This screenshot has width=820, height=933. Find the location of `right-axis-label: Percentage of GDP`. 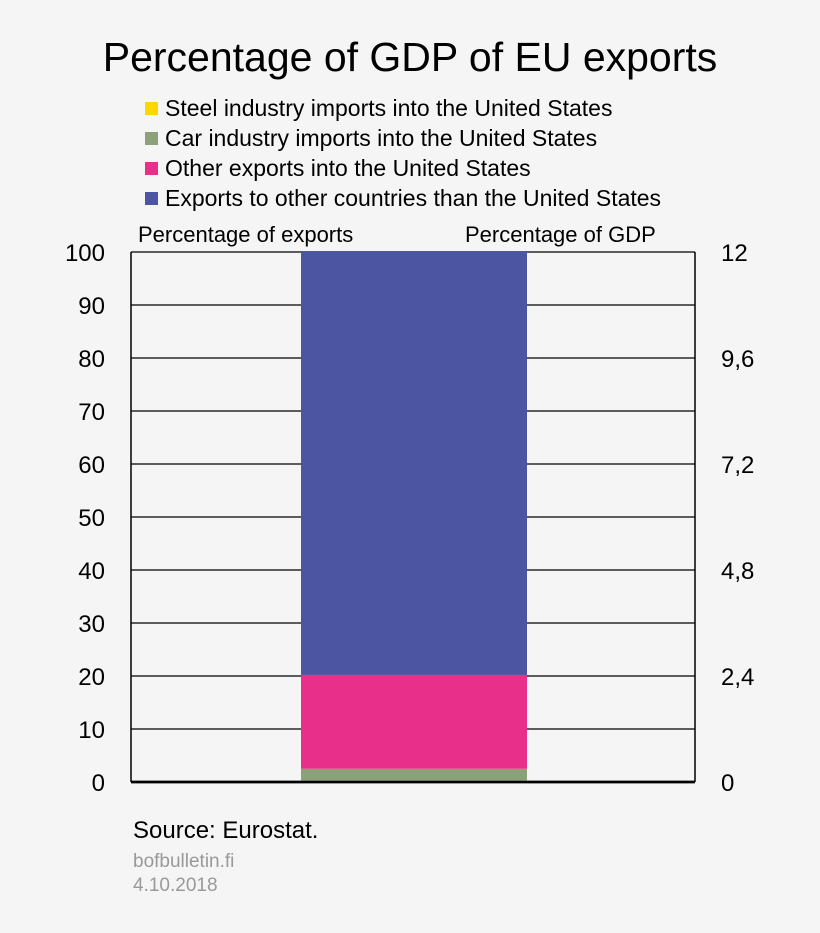

right-axis-label: Percentage of GDP is located at coordinates (560, 234).